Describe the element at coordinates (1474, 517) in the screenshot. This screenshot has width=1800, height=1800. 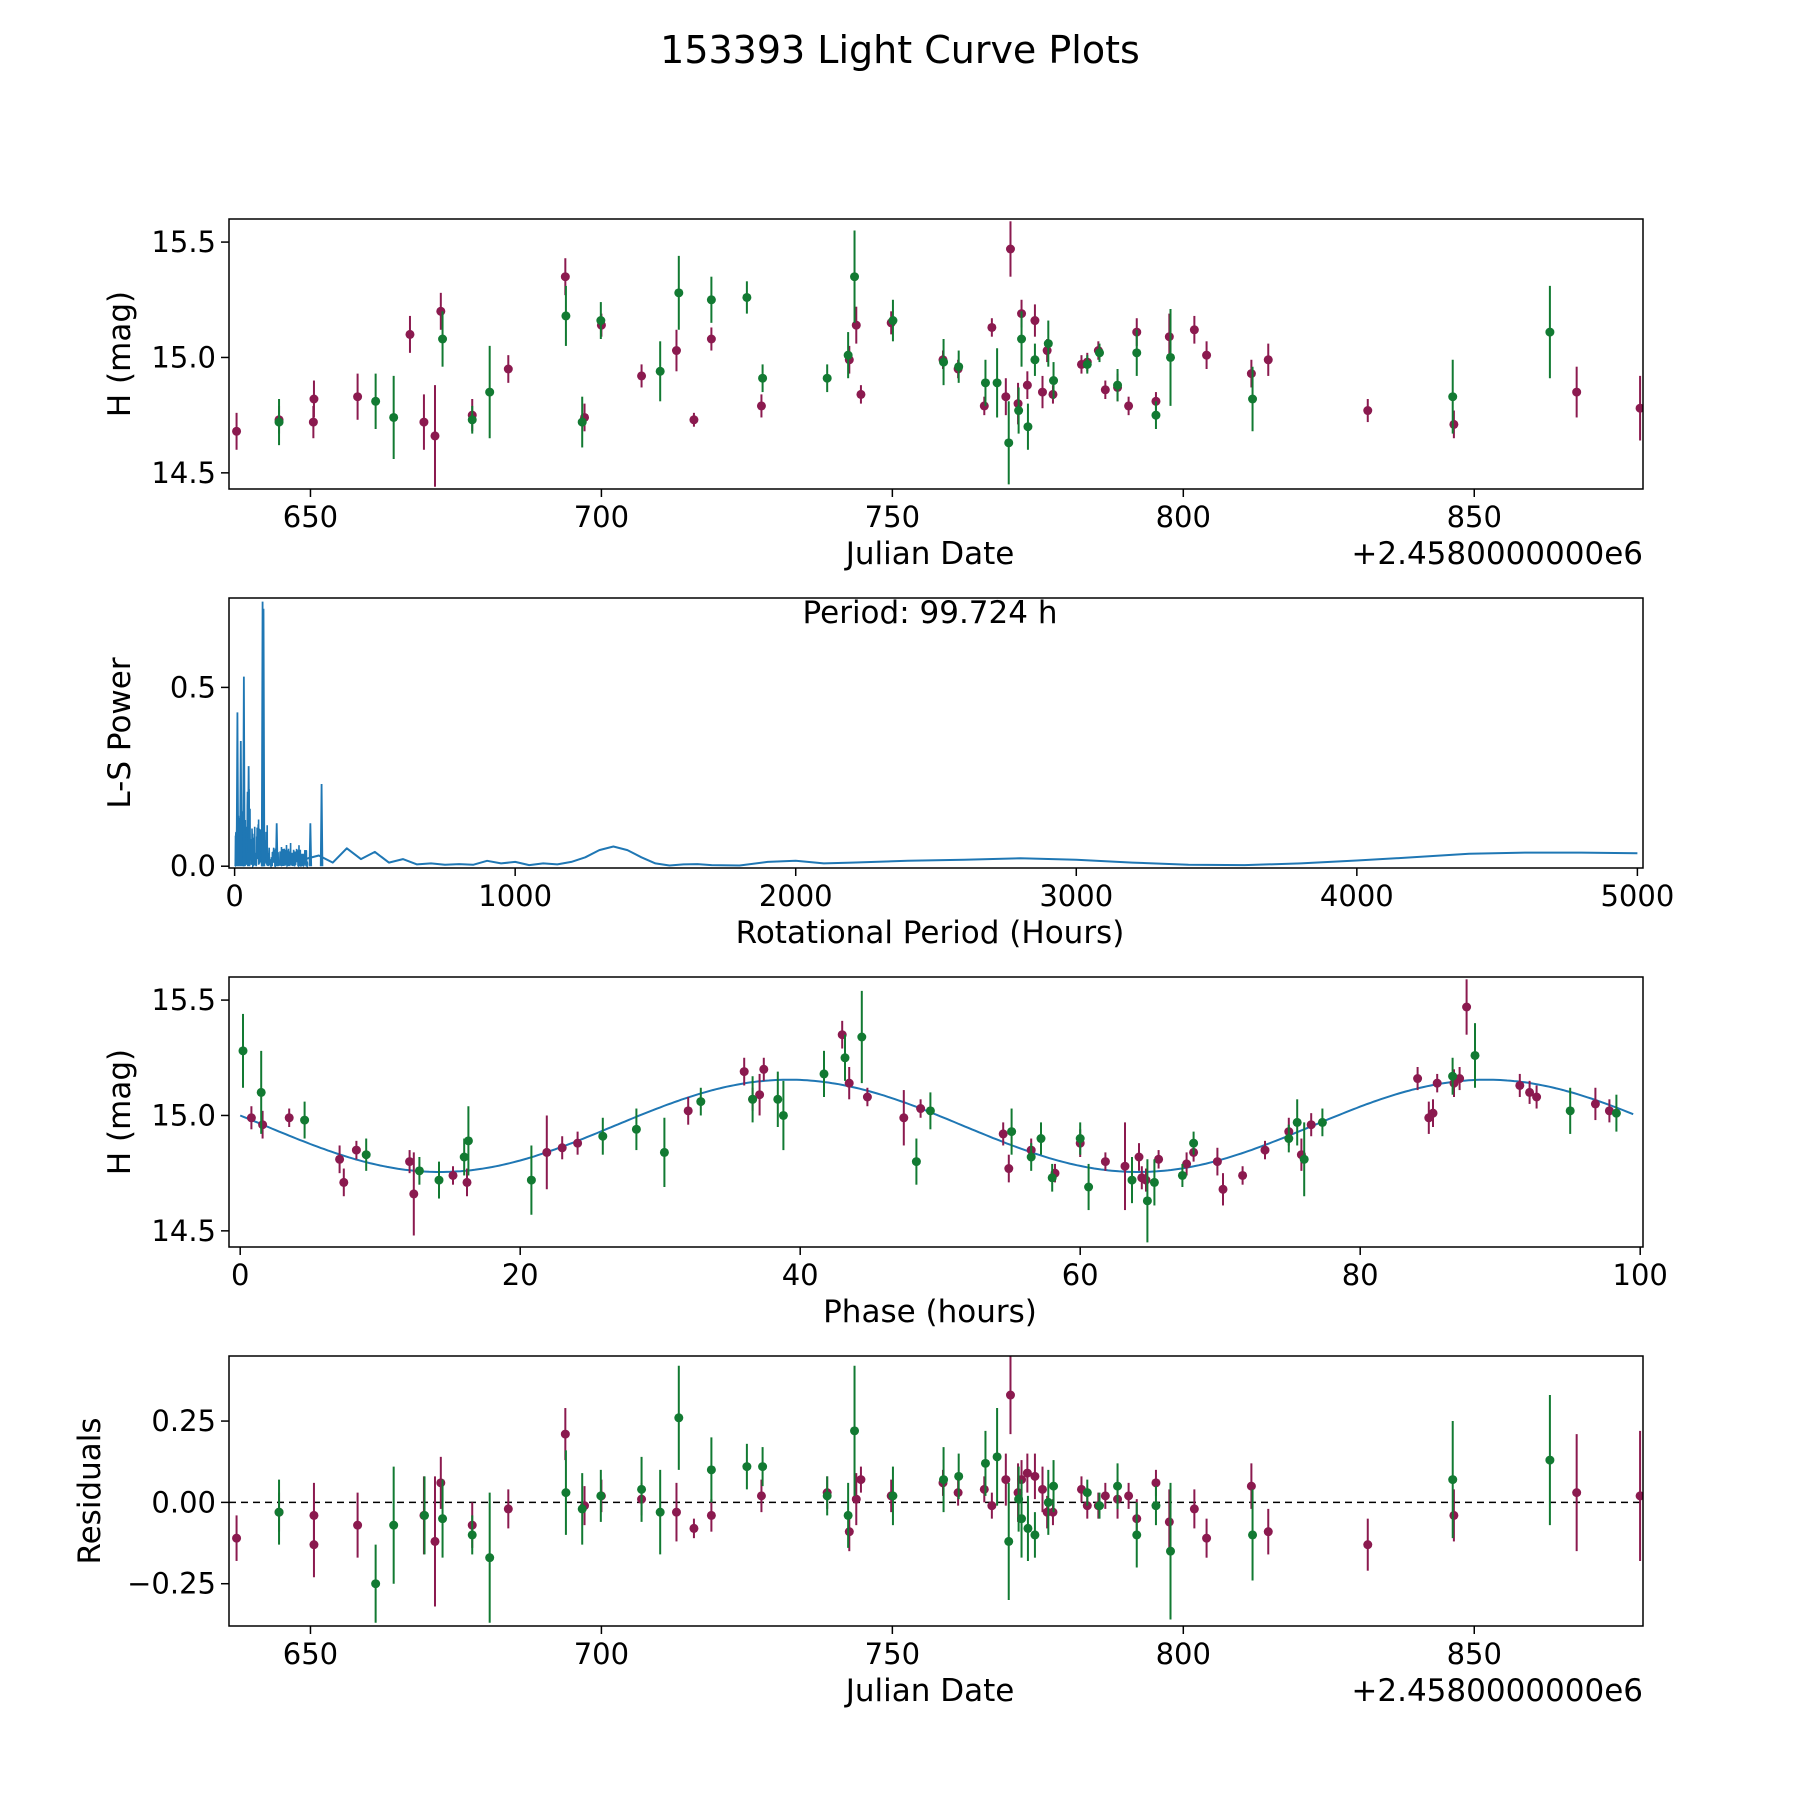
I see `x-tick-label: 850` at that location.